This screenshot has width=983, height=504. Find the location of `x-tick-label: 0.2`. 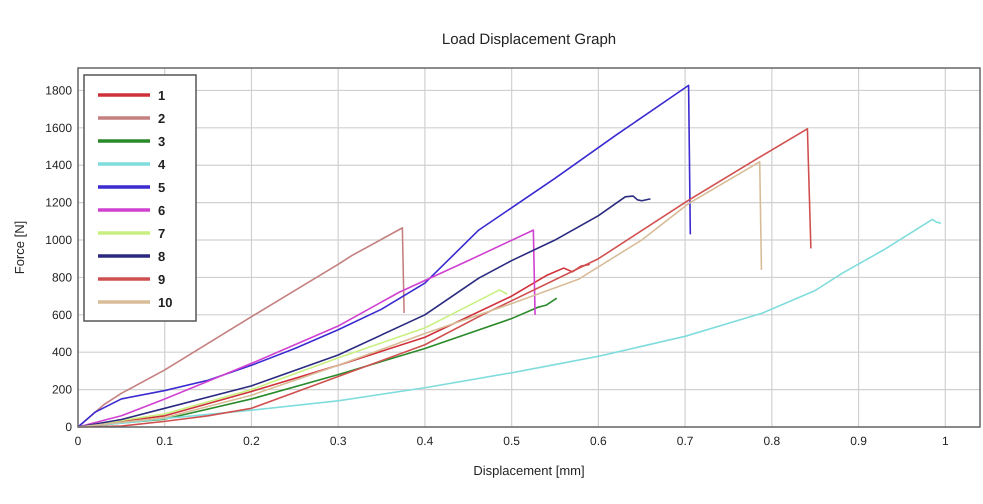

x-tick-label: 0.2 is located at coordinates (251, 441).